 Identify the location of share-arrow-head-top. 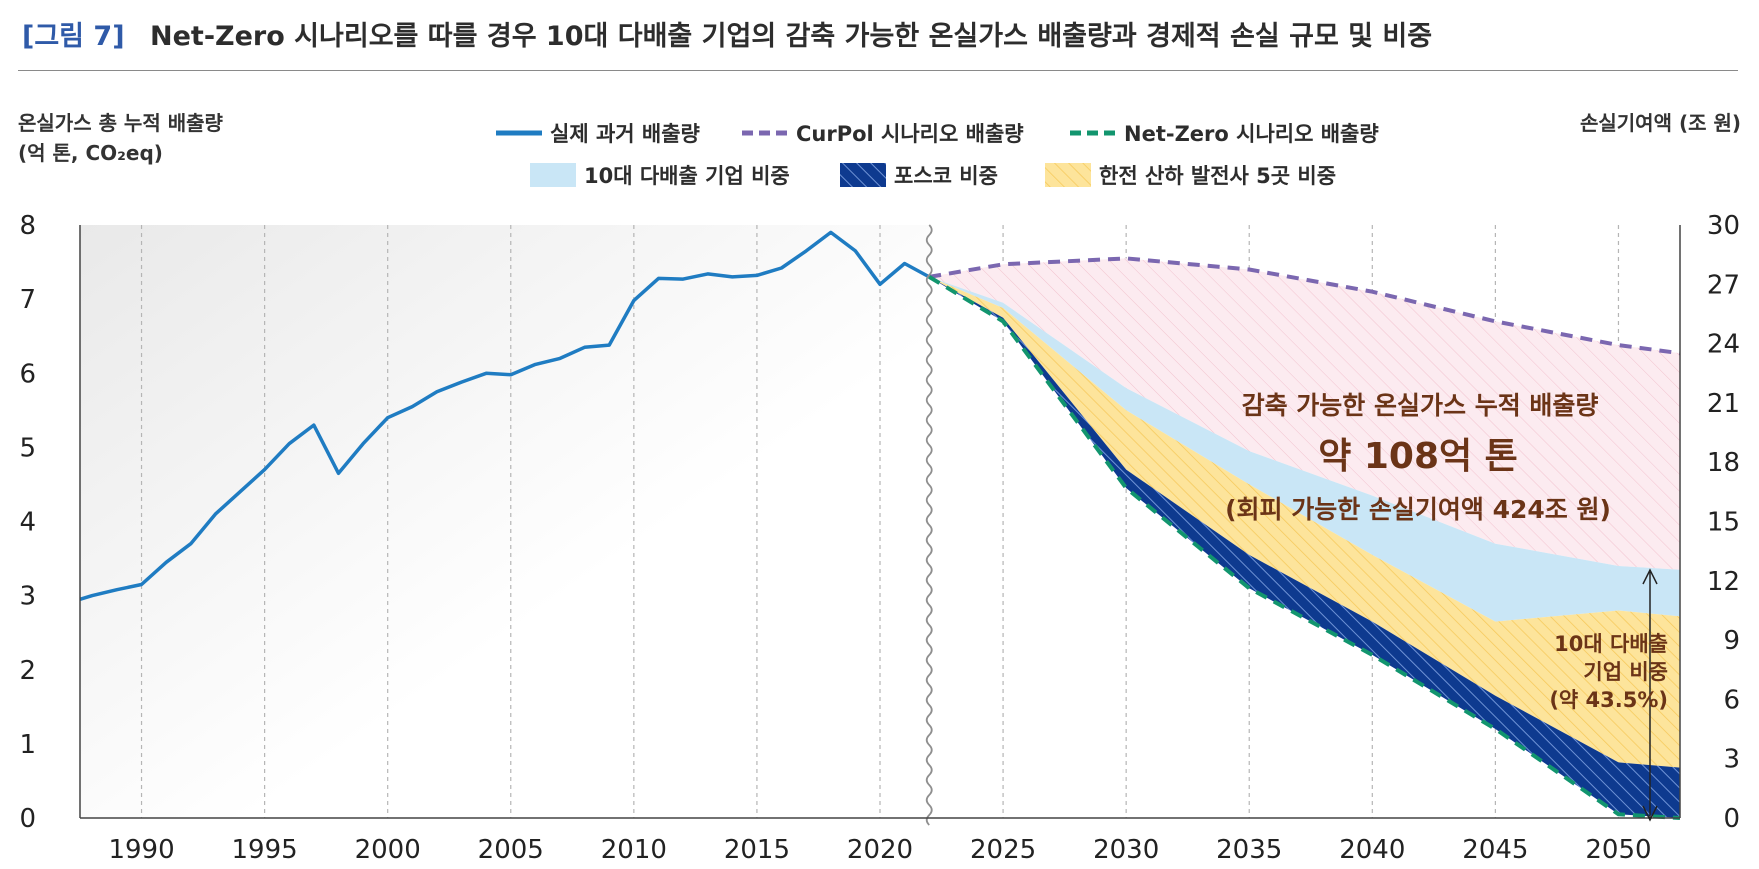
(1650, 576).